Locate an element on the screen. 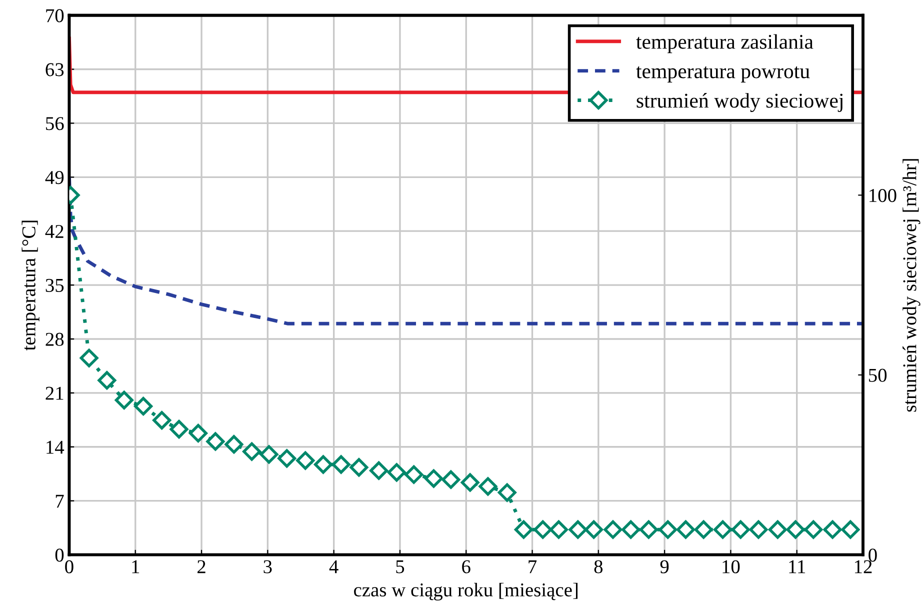 The width and height of the screenshot is (923, 613). x-tick-label: 7 is located at coordinates (532, 567).